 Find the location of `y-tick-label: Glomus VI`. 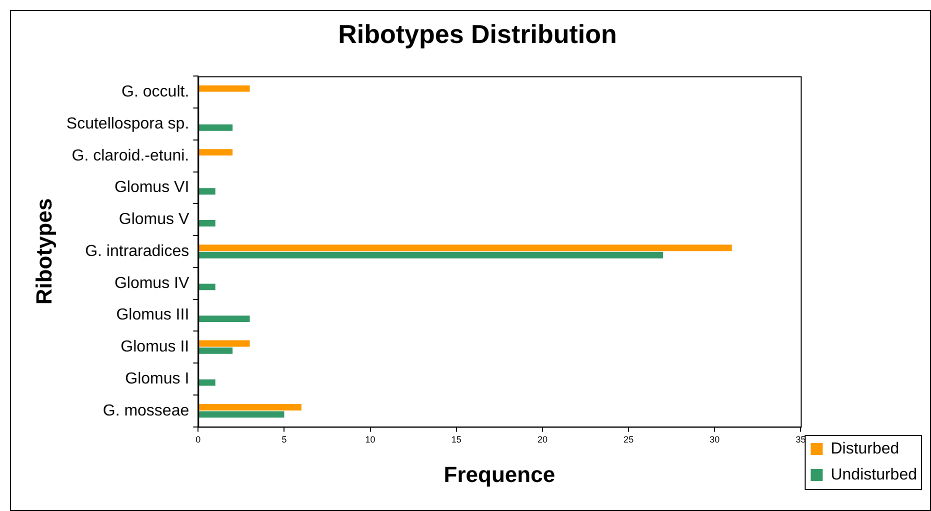

y-tick-label: Glomus VI is located at coordinates (152, 187).